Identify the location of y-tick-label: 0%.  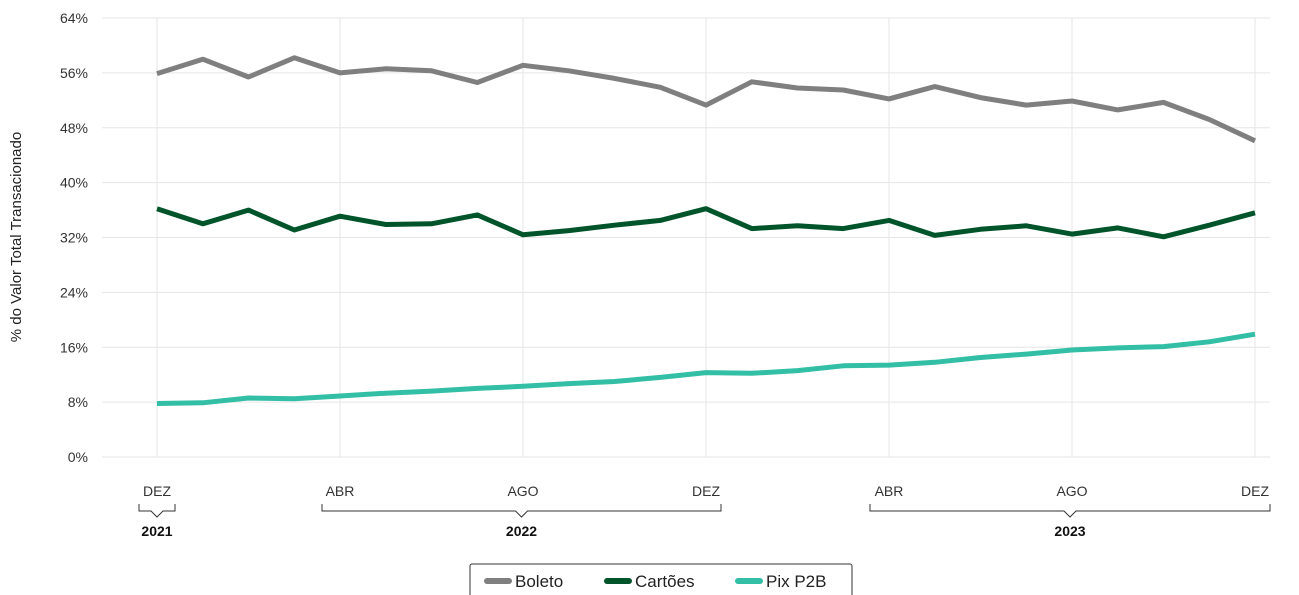
(78, 457).